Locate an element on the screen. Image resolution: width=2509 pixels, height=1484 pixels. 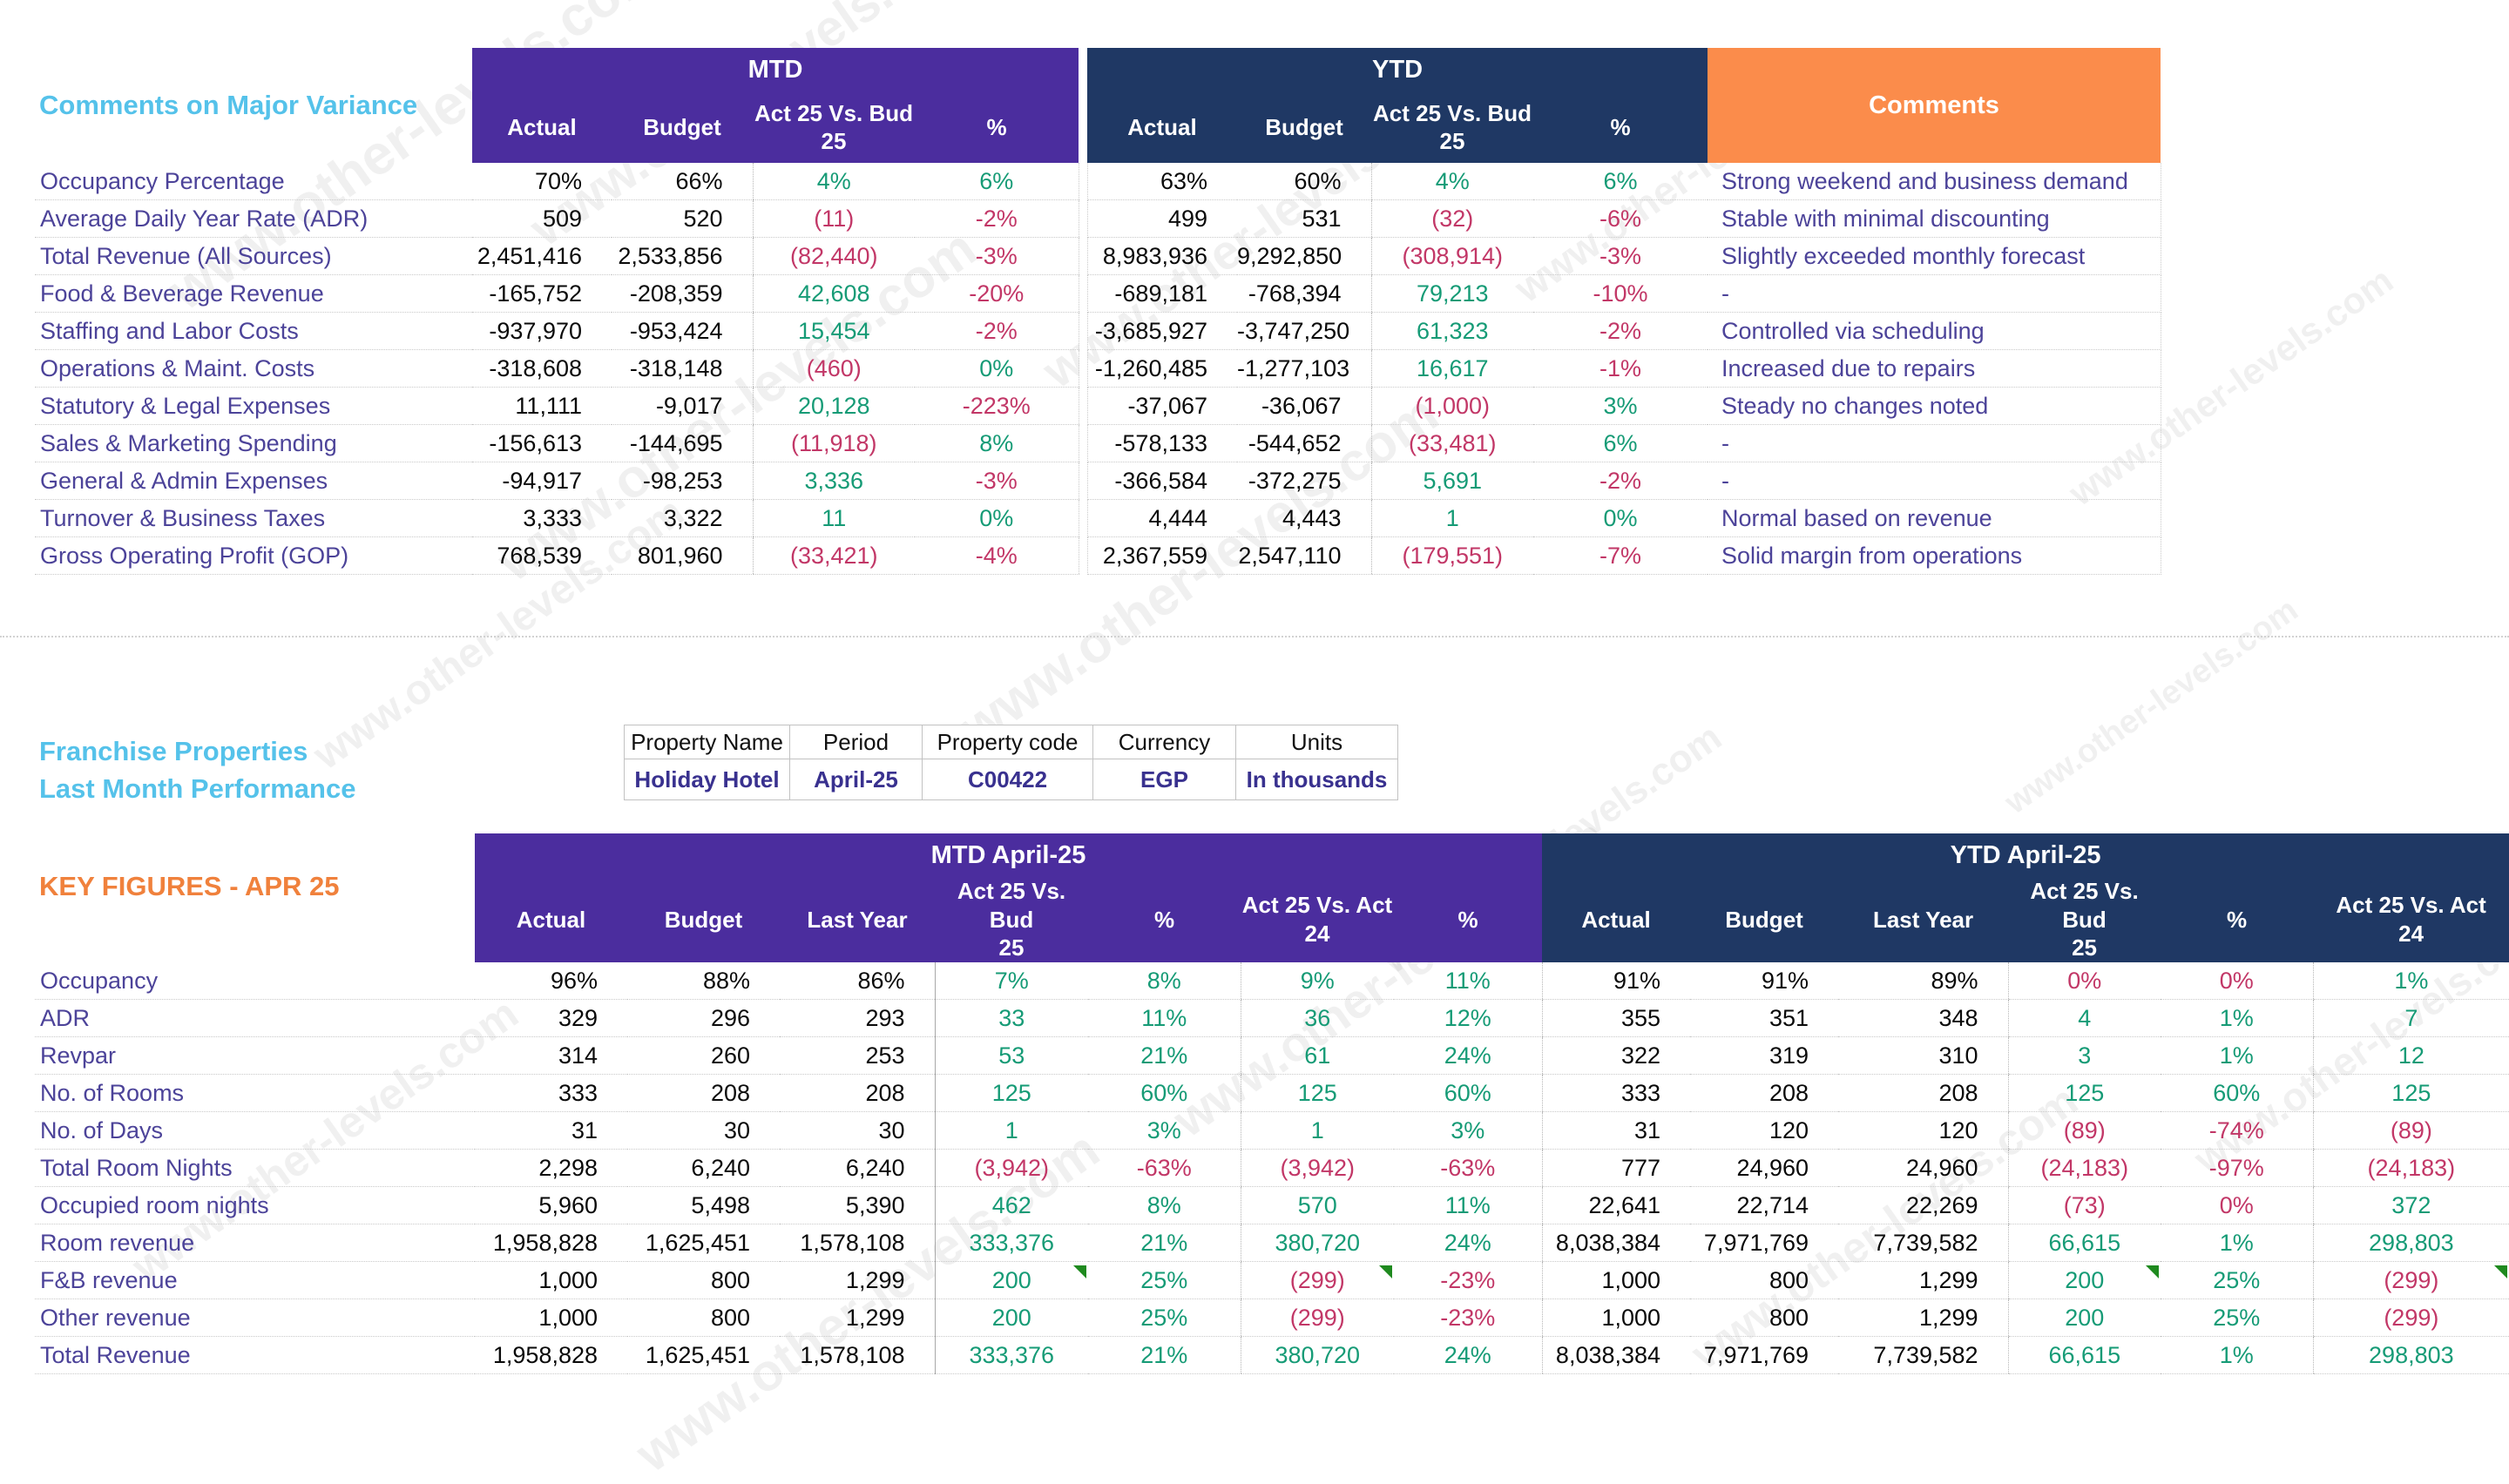
data-cell: 9% is located at coordinates (1317, 980).